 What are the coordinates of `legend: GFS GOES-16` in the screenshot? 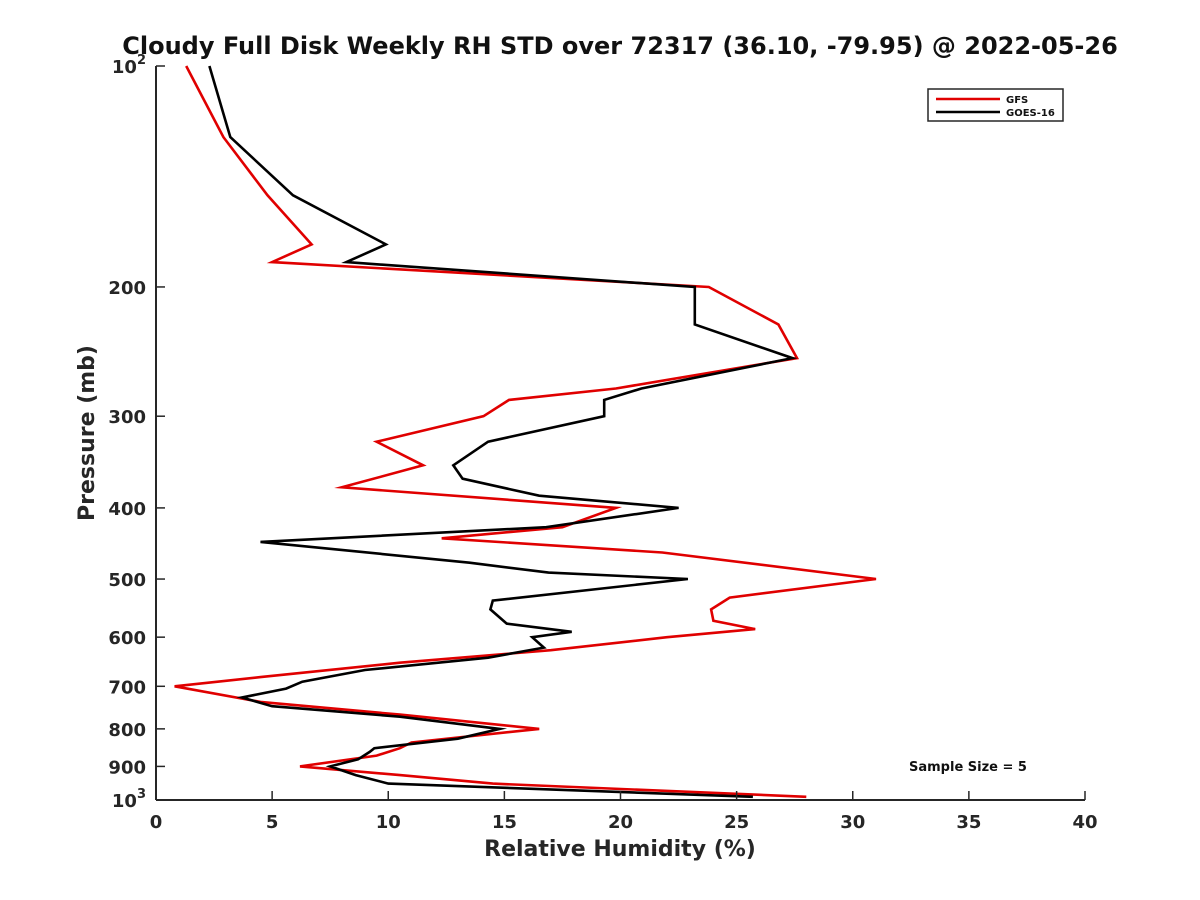 It's located at (995, 105).